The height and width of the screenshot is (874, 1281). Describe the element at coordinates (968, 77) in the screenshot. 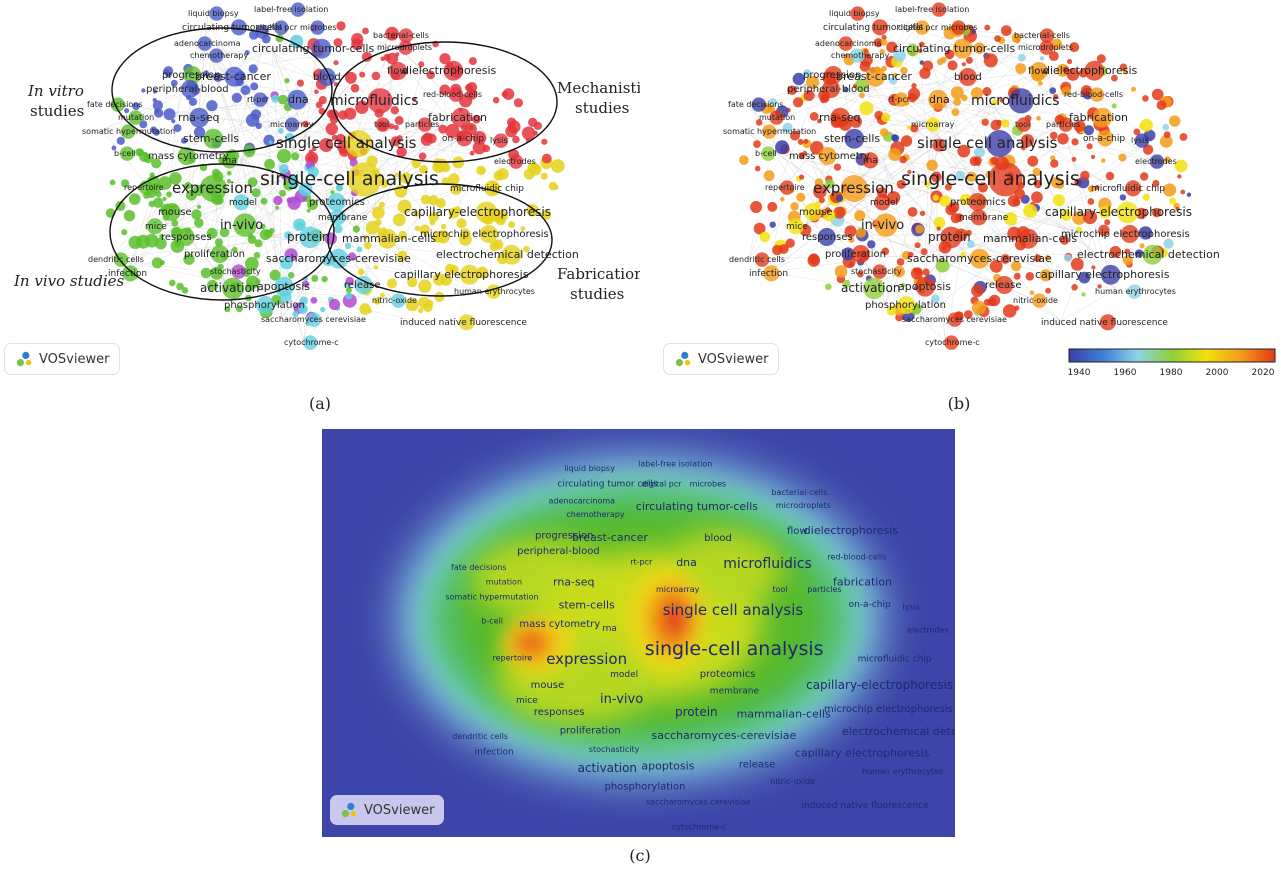

I see `term-label: blood` at that location.